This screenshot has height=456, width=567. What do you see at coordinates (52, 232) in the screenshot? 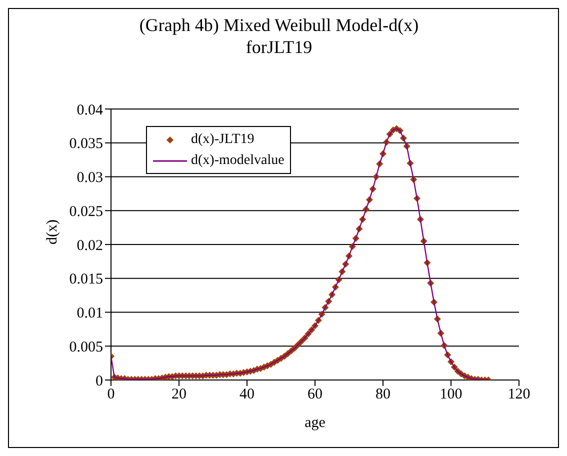
I see `y-axis-title: d(x)` at bounding box center [52, 232].